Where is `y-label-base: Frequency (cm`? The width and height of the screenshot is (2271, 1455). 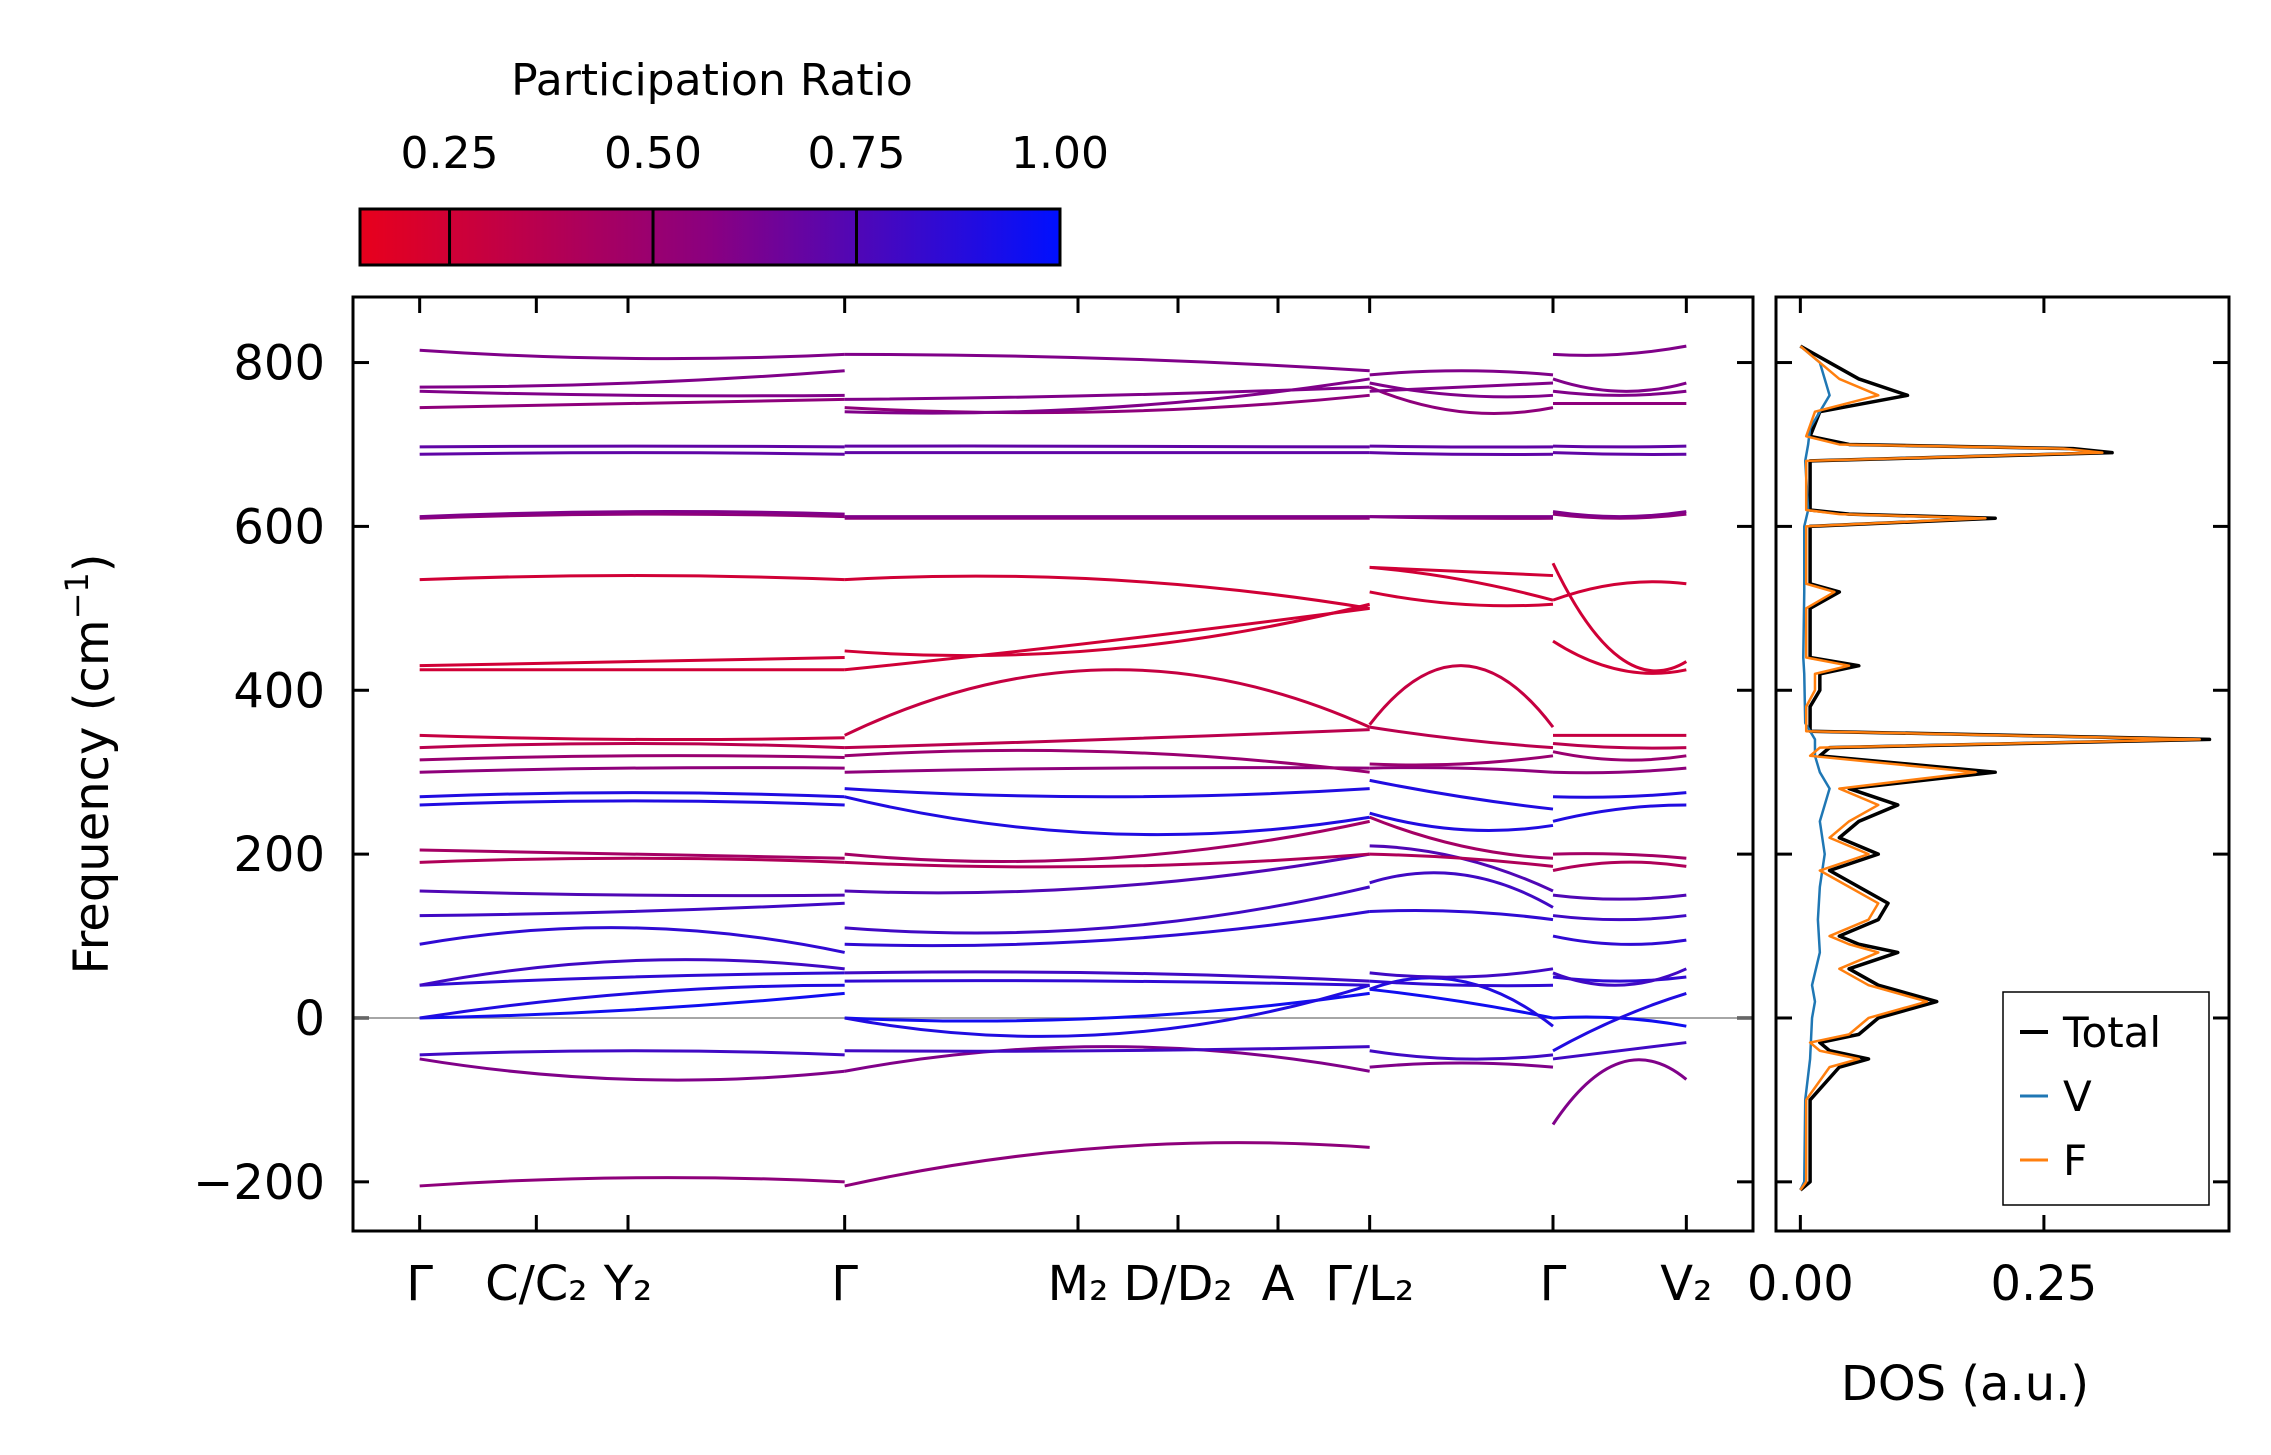 y-label-base: Frequency (cm is located at coordinates (92, 796).